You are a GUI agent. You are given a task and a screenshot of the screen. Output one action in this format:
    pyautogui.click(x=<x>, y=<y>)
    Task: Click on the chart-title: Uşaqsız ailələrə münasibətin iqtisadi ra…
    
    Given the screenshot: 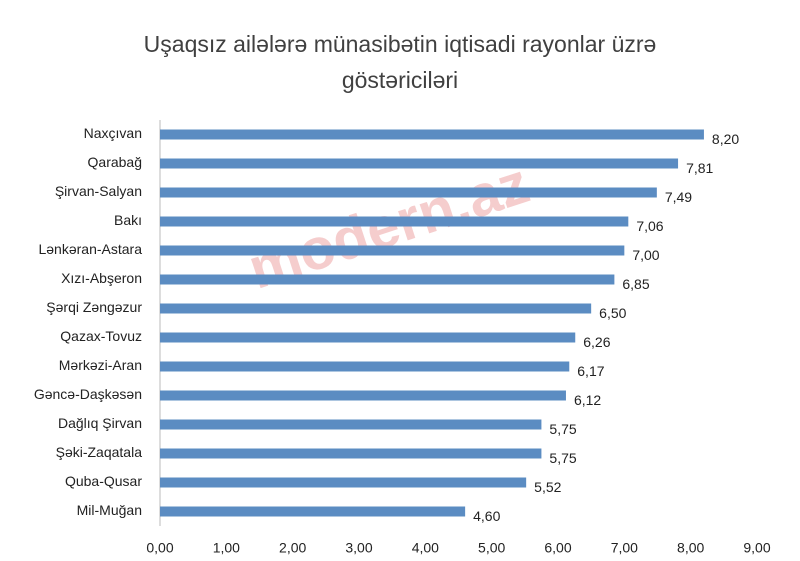 What is the action you would take?
    pyautogui.click(x=400, y=62)
    